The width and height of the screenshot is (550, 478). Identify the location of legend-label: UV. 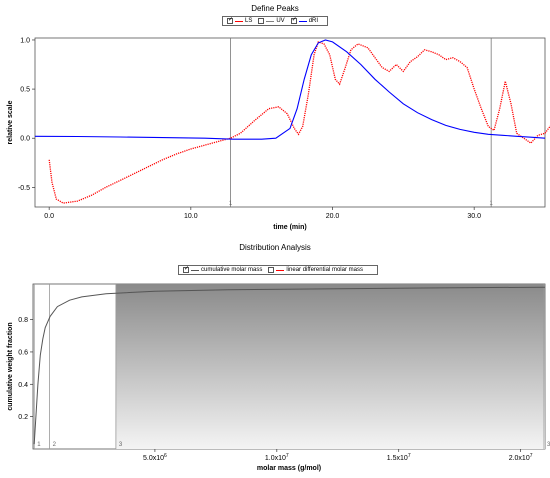
(280, 21).